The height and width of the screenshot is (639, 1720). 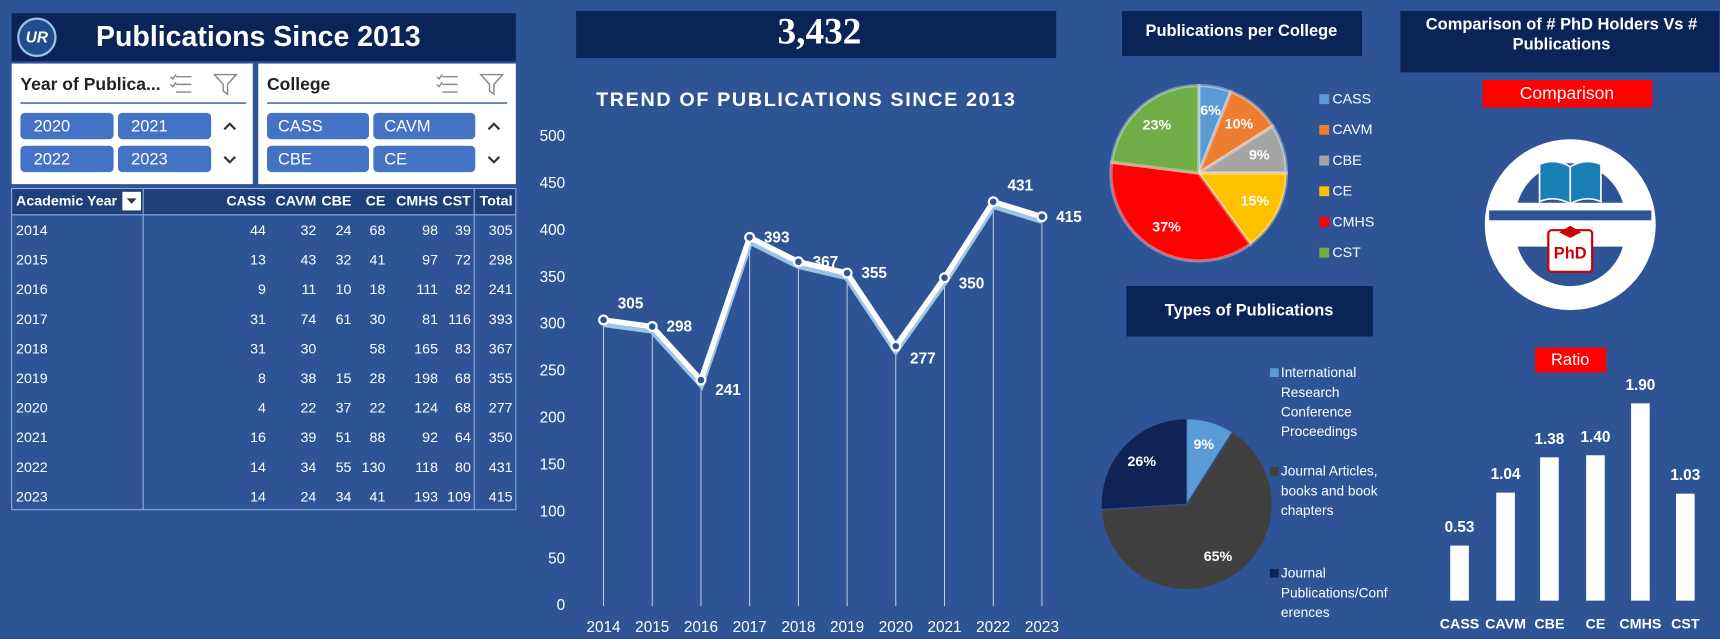 I want to click on data-label: 15%, so click(x=1255, y=202).